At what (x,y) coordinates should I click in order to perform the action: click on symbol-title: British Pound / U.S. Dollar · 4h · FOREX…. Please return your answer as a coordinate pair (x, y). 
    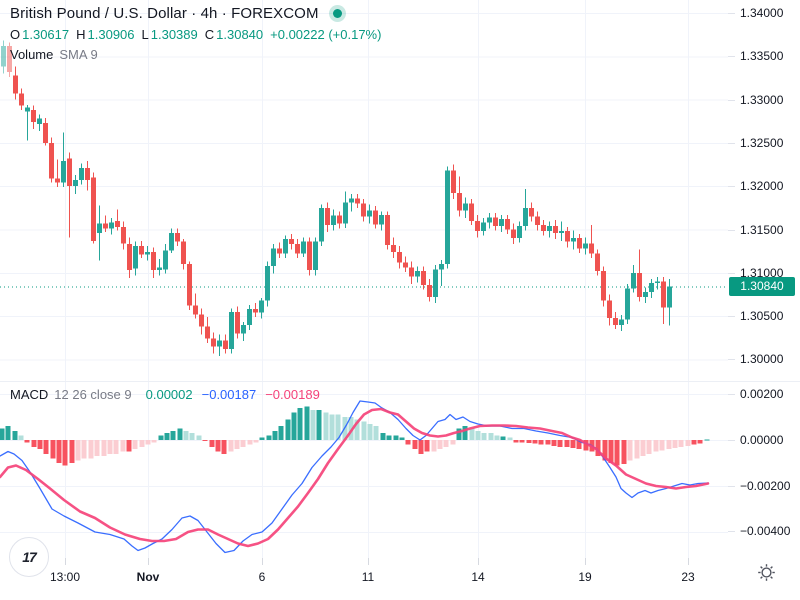
    Looking at the image, I should click on (164, 13).